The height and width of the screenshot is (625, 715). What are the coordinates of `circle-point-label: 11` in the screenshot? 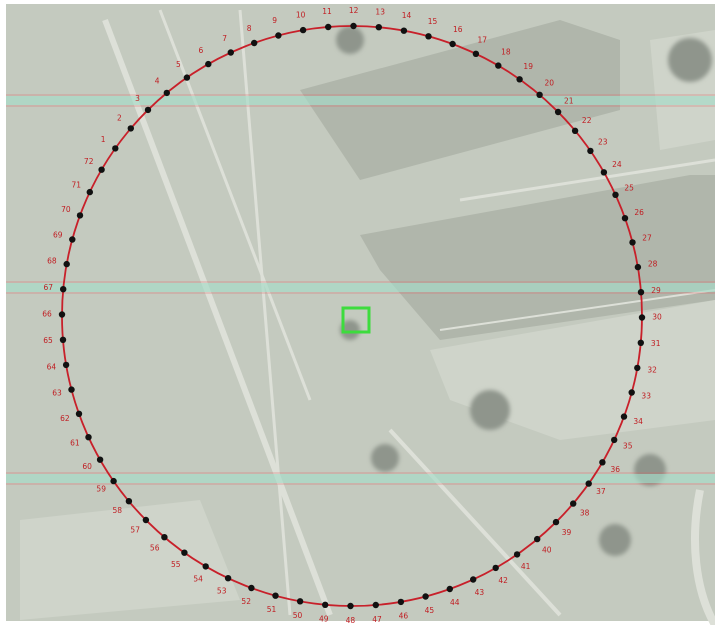 It's located at (327, 11).